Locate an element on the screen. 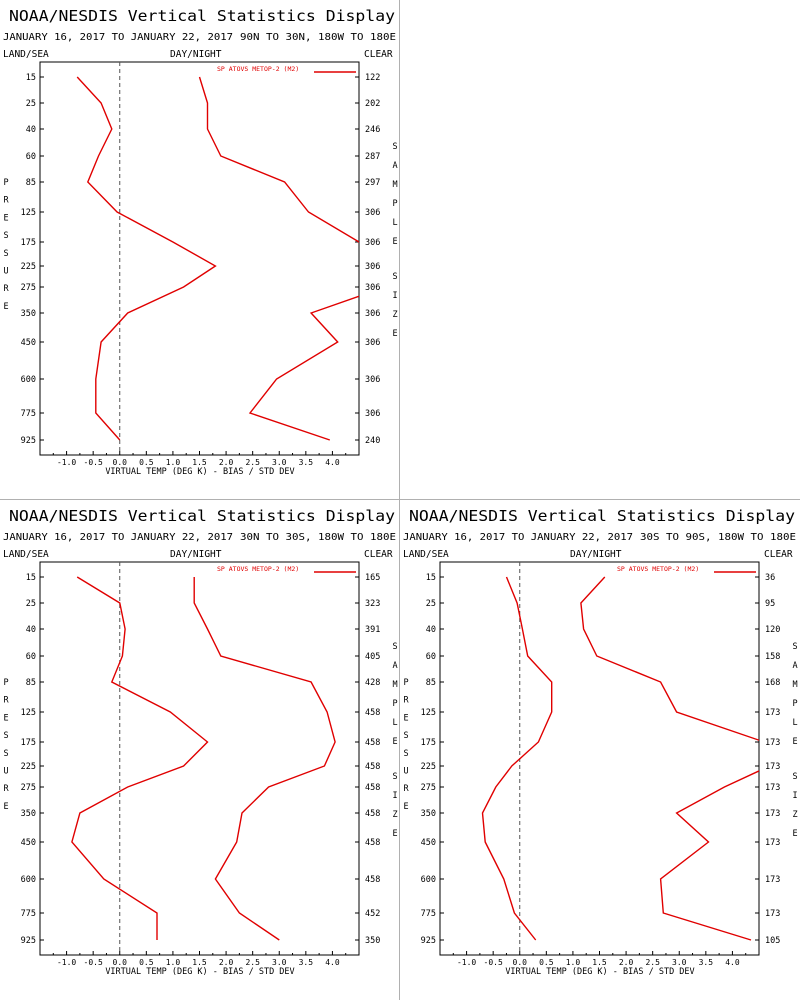  sample-size-axis-letter: P is located at coordinates (394, 204).